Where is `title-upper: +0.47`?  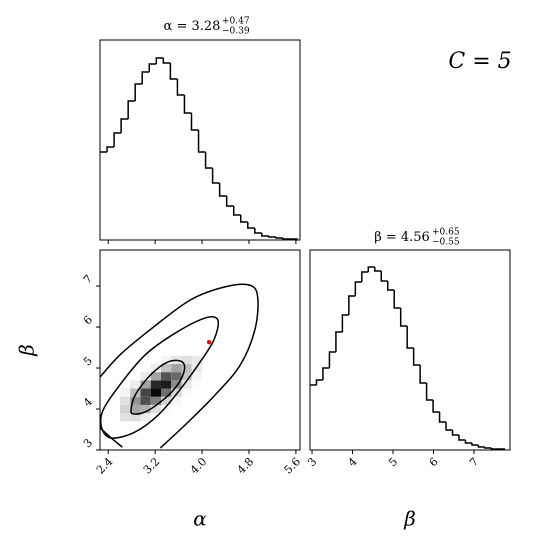
title-upper: +0.47 is located at coordinates (236, 22).